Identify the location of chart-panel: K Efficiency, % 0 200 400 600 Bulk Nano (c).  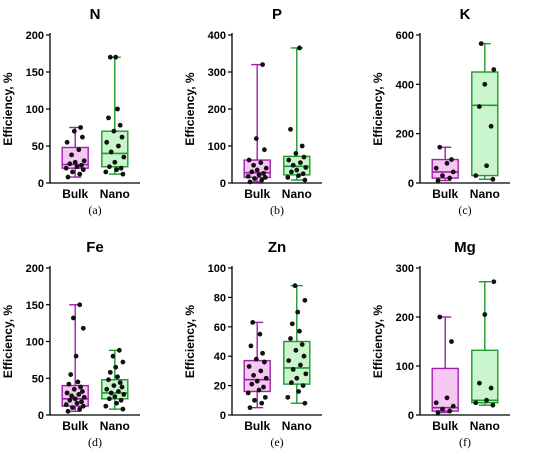
(440, 111).